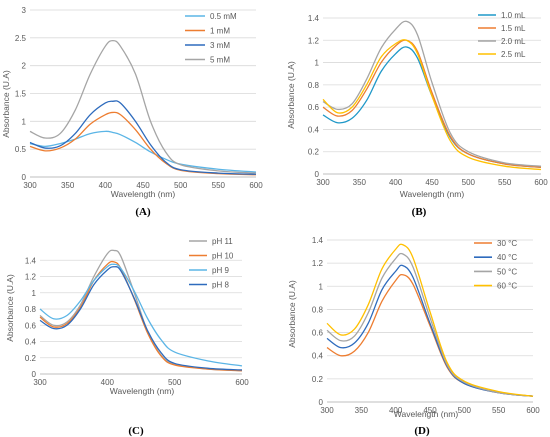 Image resolution: width=550 pixels, height=437 pixels. I want to click on y-tick-label: 2, so click(24, 66).